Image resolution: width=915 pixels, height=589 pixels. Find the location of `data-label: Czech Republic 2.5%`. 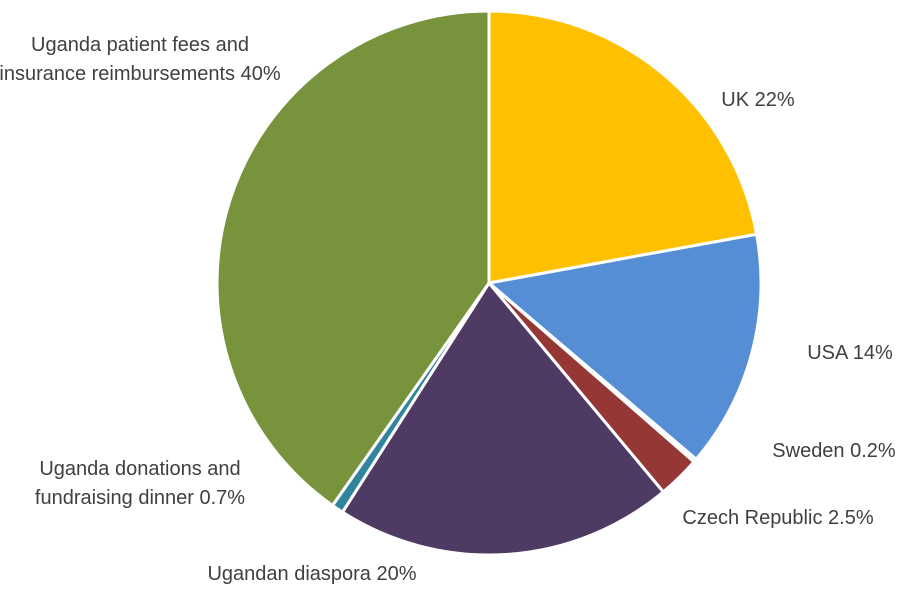

data-label: Czech Republic 2.5% is located at coordinates (778, 518).